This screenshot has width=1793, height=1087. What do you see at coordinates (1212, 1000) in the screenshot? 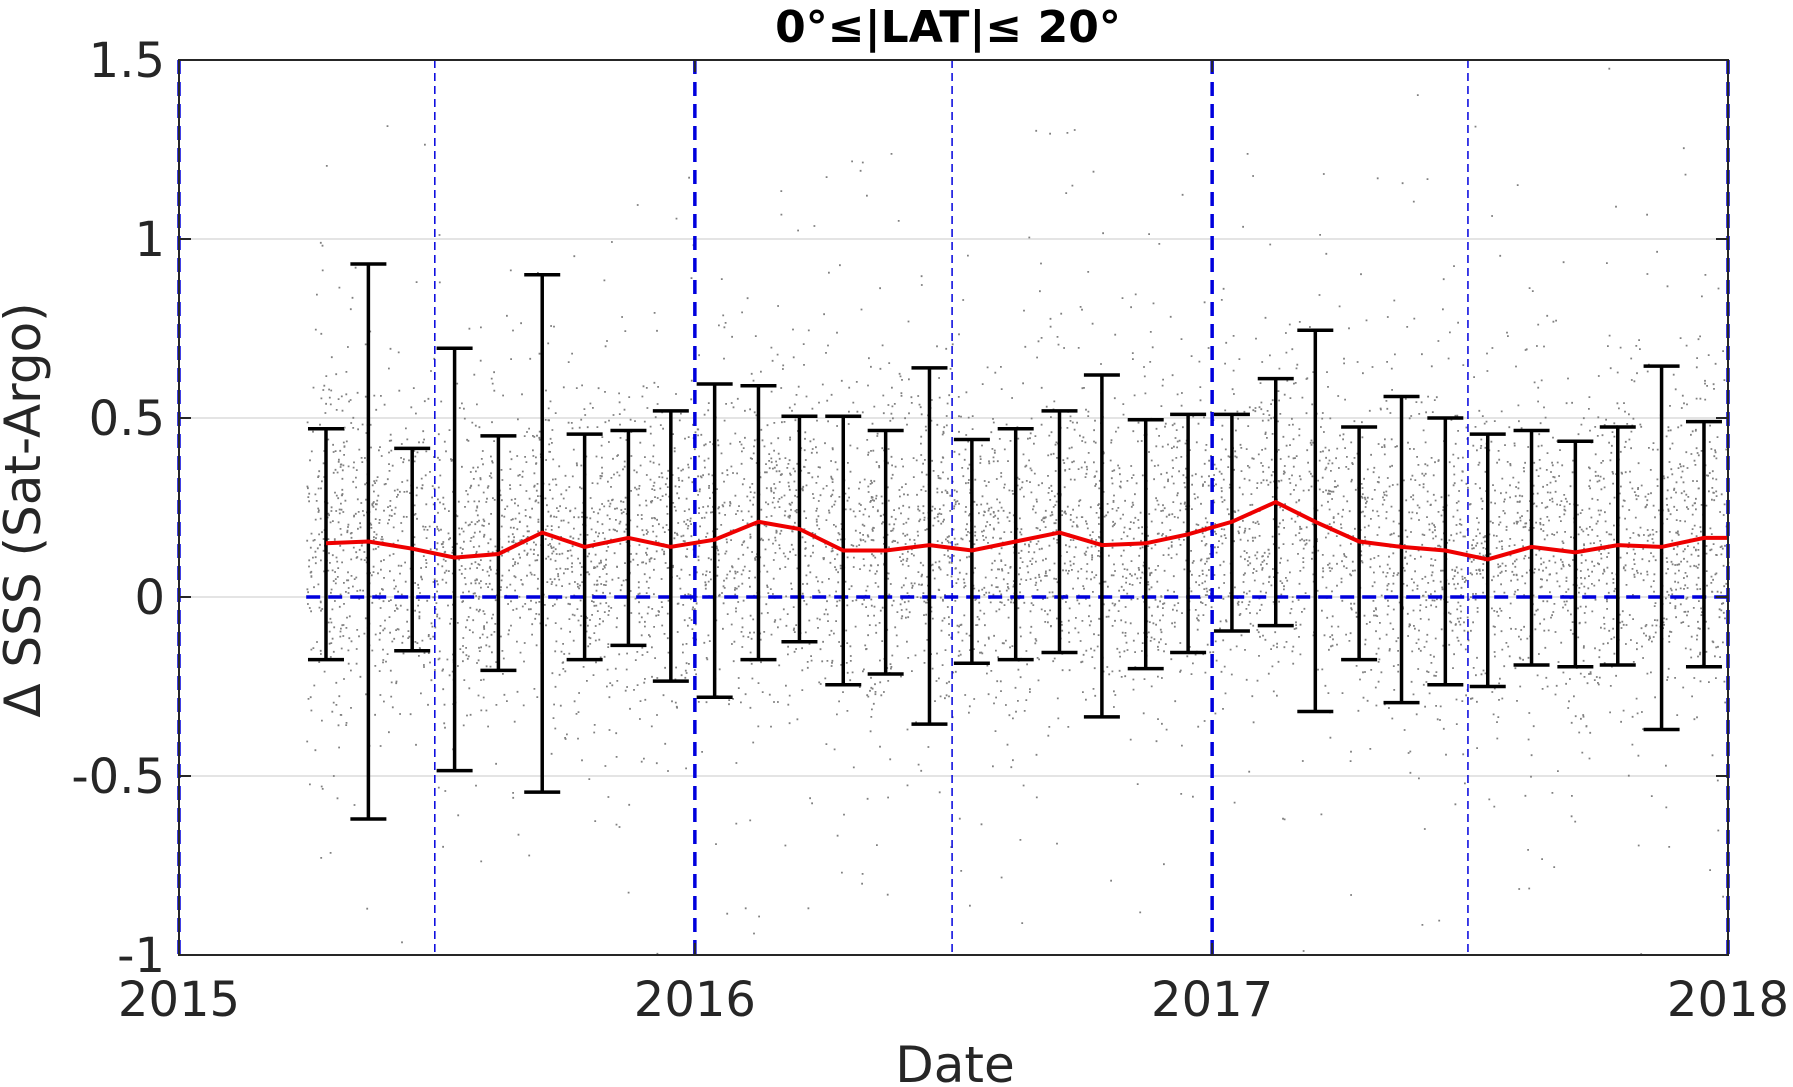
I see `x-tick-label: 2017` at bounding box center [1212, 1000].